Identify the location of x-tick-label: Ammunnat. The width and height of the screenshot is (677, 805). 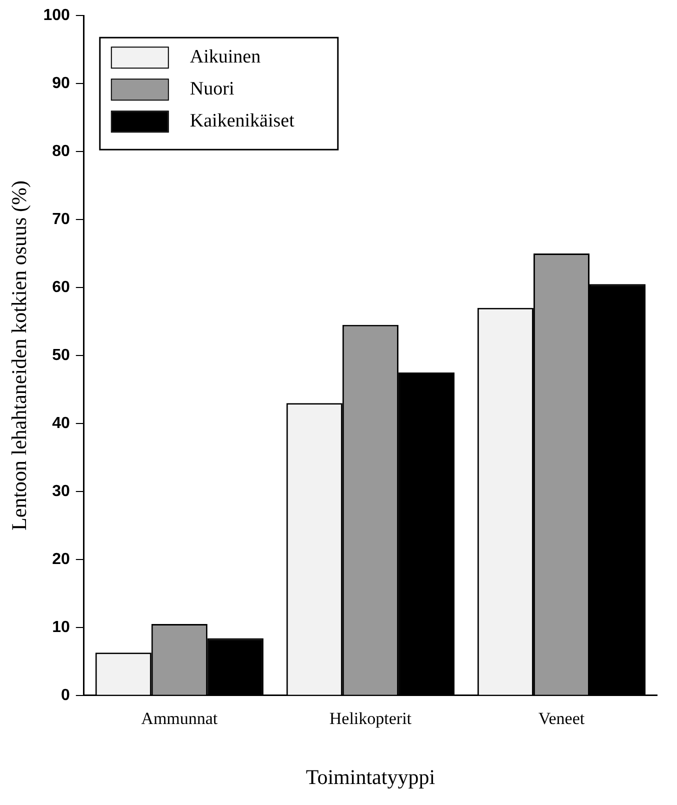
(179, 718).